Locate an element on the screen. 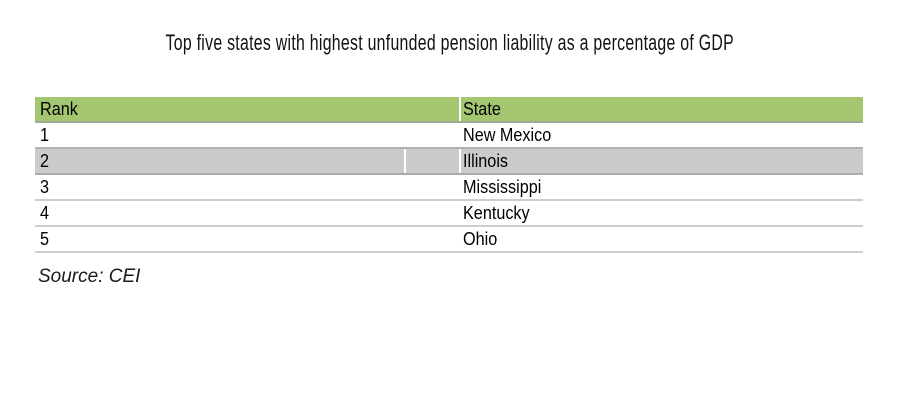  source-note: Source: CEI is located at coordinates (89, 277).